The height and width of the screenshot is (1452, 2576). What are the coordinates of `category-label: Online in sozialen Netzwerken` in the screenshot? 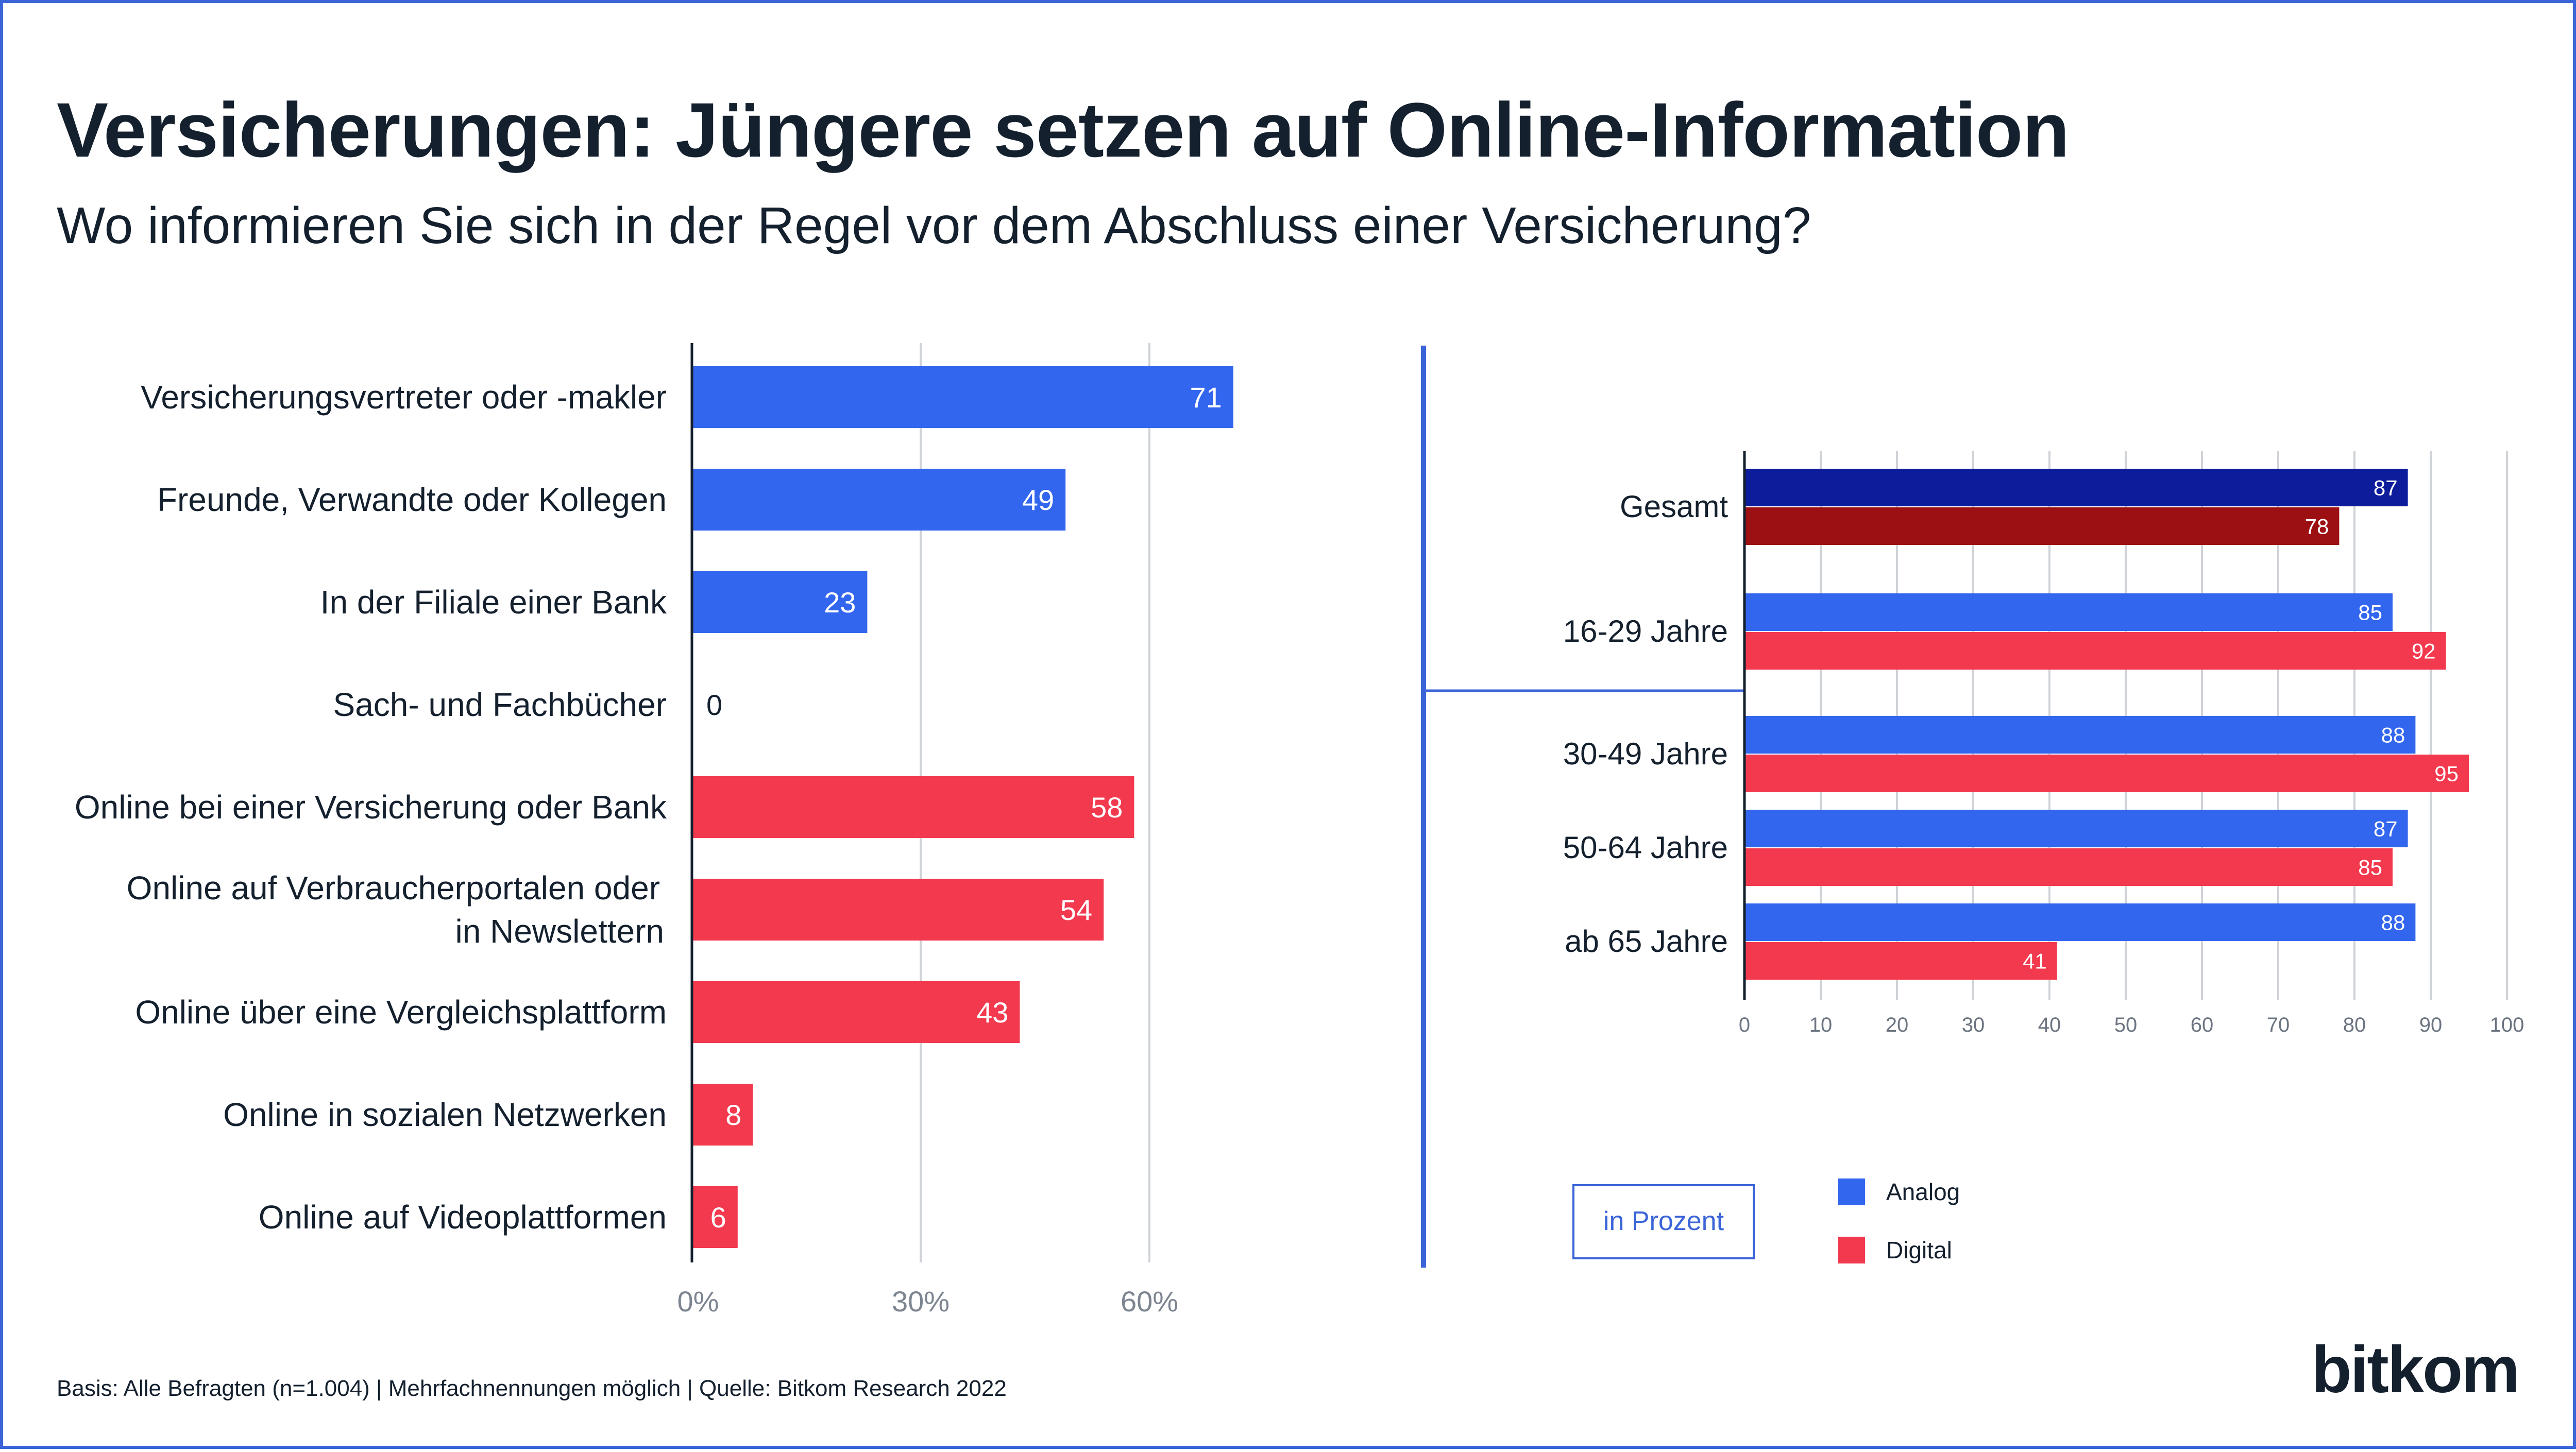 It's located at (445, 1114).